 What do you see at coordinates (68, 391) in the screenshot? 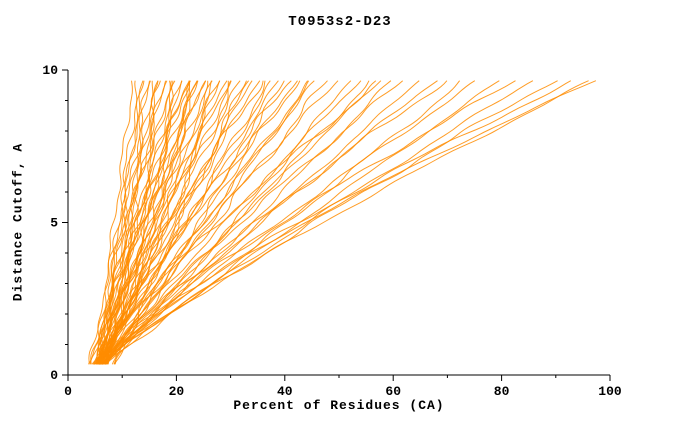
I see `x-tick-label: 0` at bounding box center [68, 391].